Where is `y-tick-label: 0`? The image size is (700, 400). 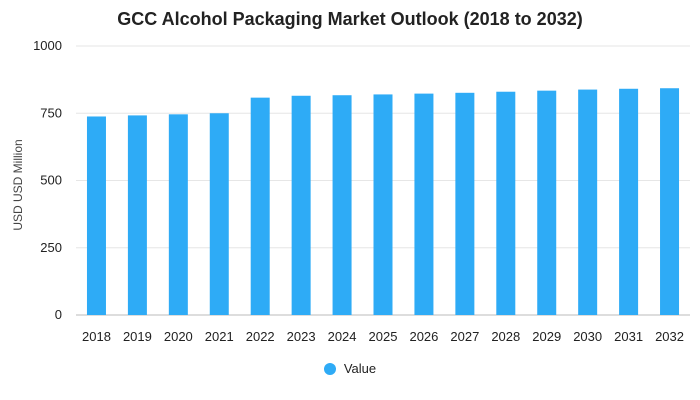
y-tick-label: 0 is located at coordinates (58, 314).